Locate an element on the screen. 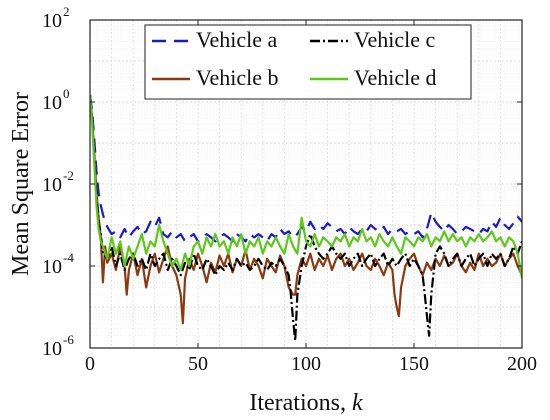  legend-box is located at coordinates (308, 62).